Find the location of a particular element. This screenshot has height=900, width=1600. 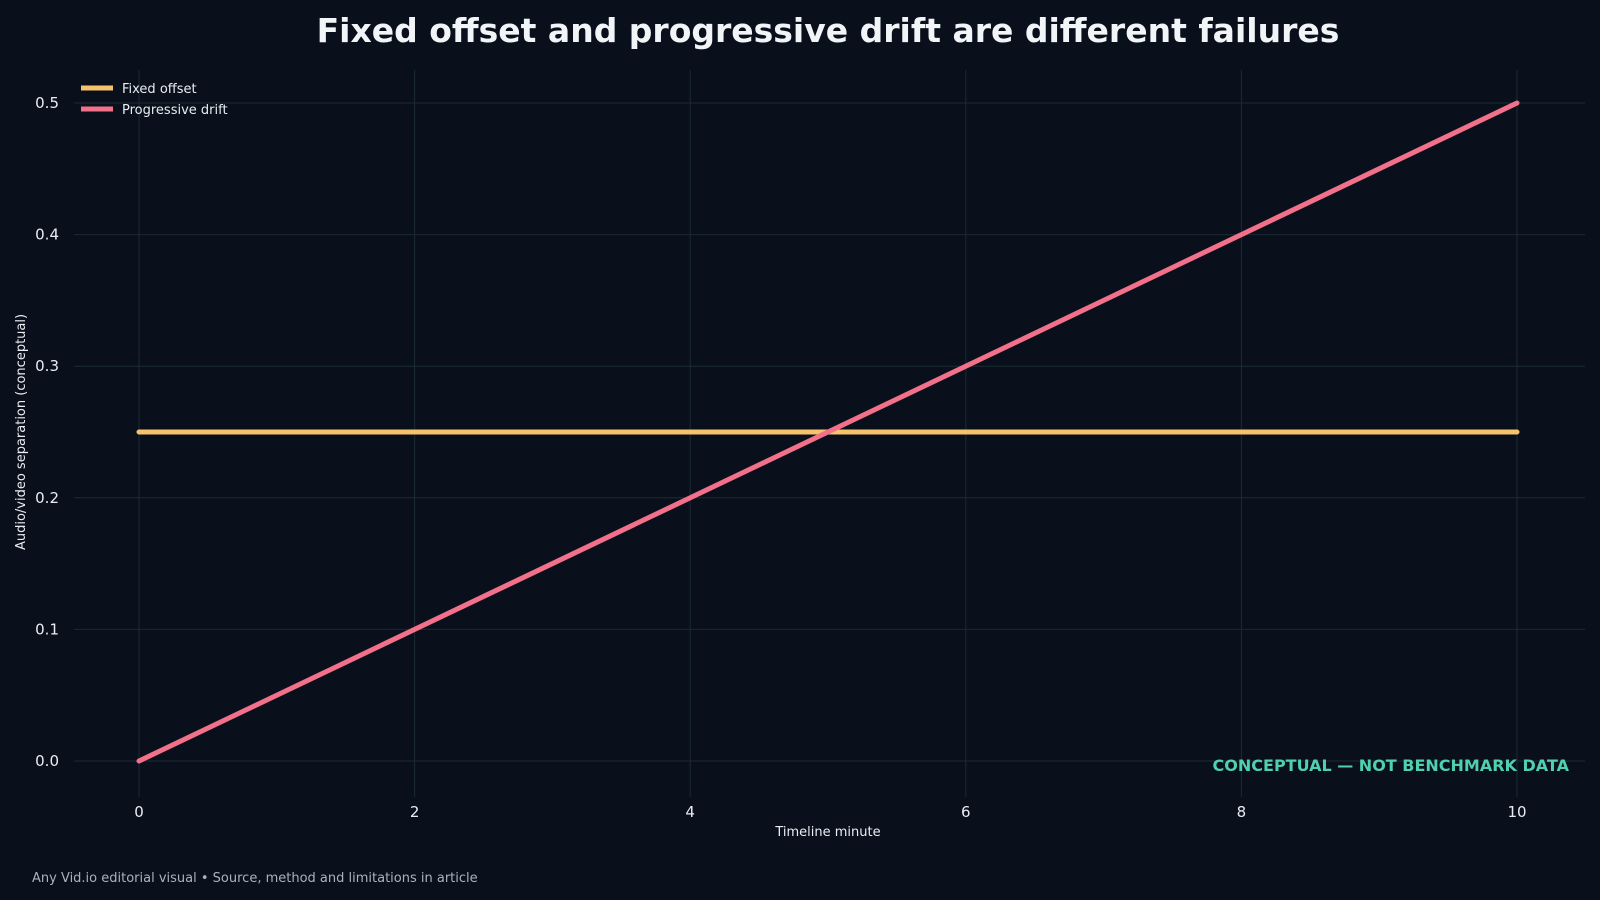

y-tick-label-4: 0.4 is located at coordinates (47, 235).